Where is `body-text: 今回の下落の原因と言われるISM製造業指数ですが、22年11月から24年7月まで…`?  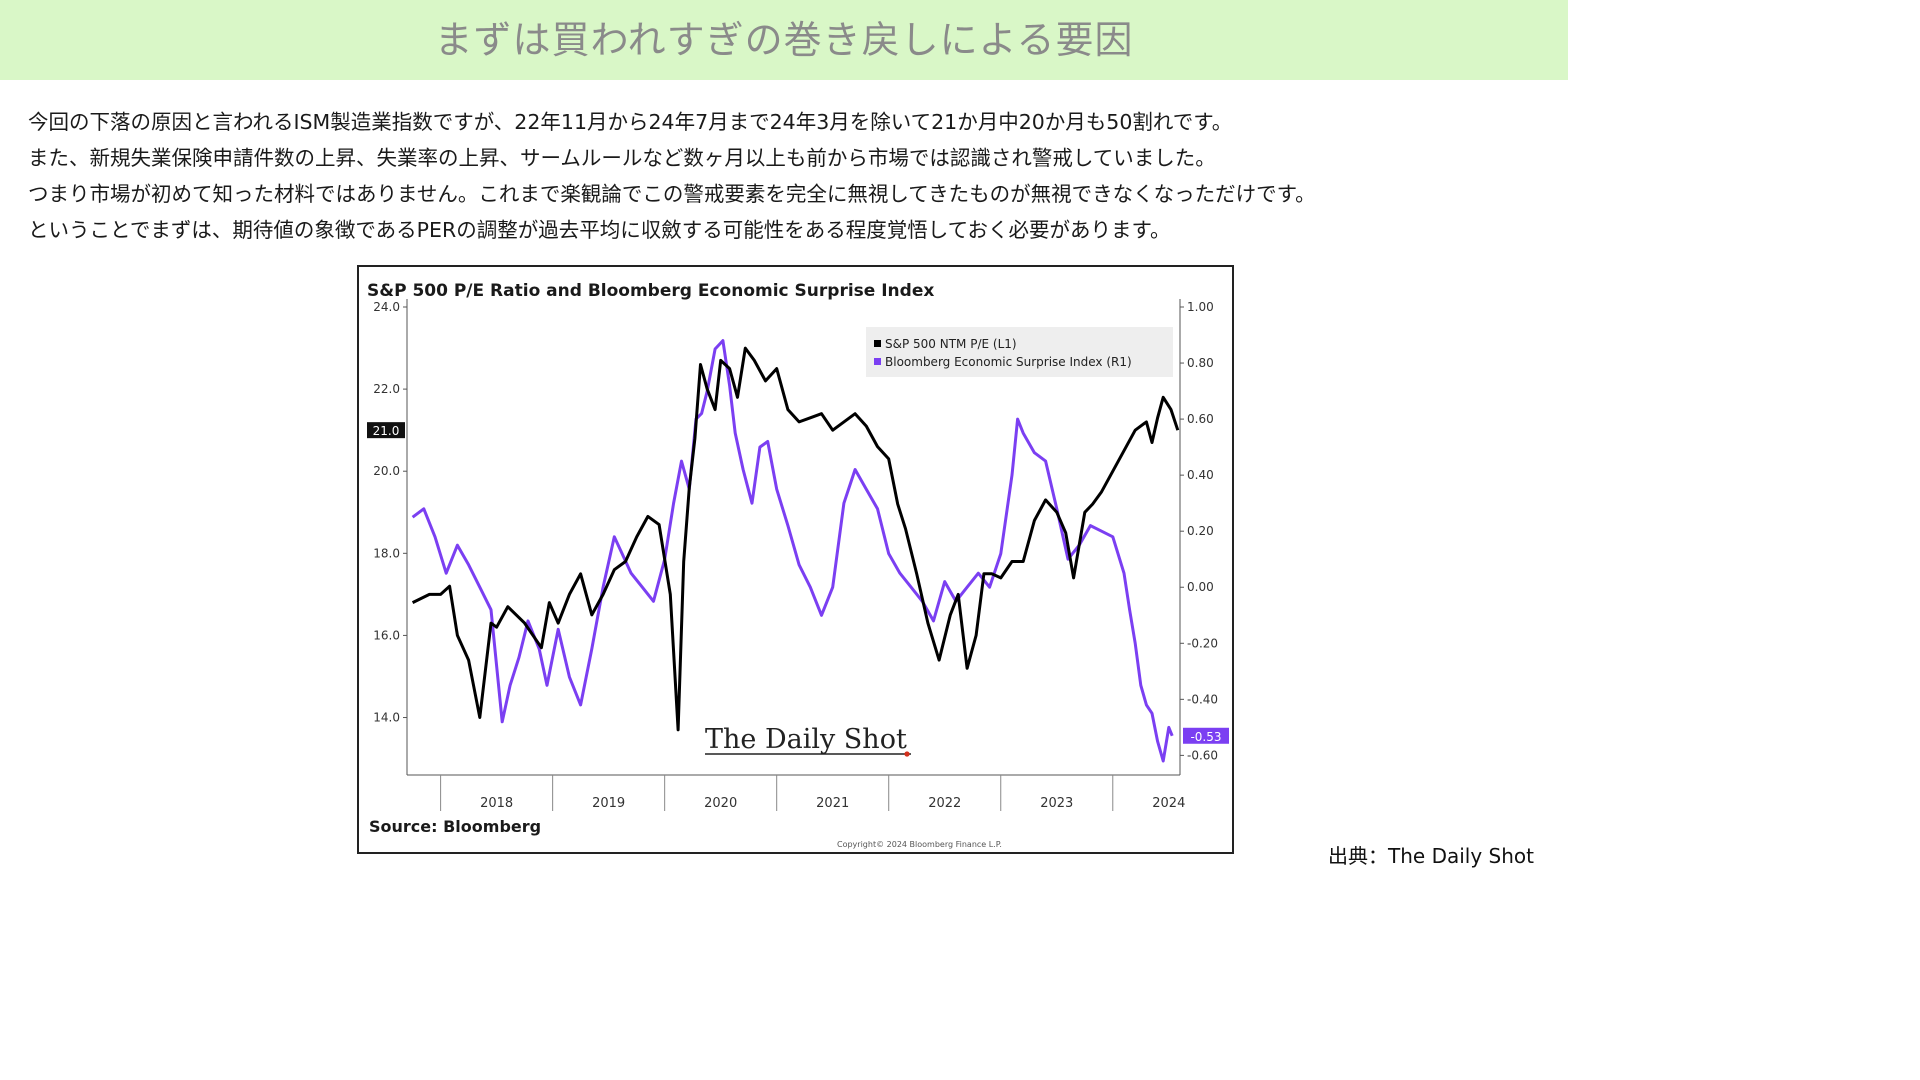
body-text: 今回の下落の原因と言われるISM製造業指数ですが、22年11月から24年7月まで… is located at coordinates (793, 176).